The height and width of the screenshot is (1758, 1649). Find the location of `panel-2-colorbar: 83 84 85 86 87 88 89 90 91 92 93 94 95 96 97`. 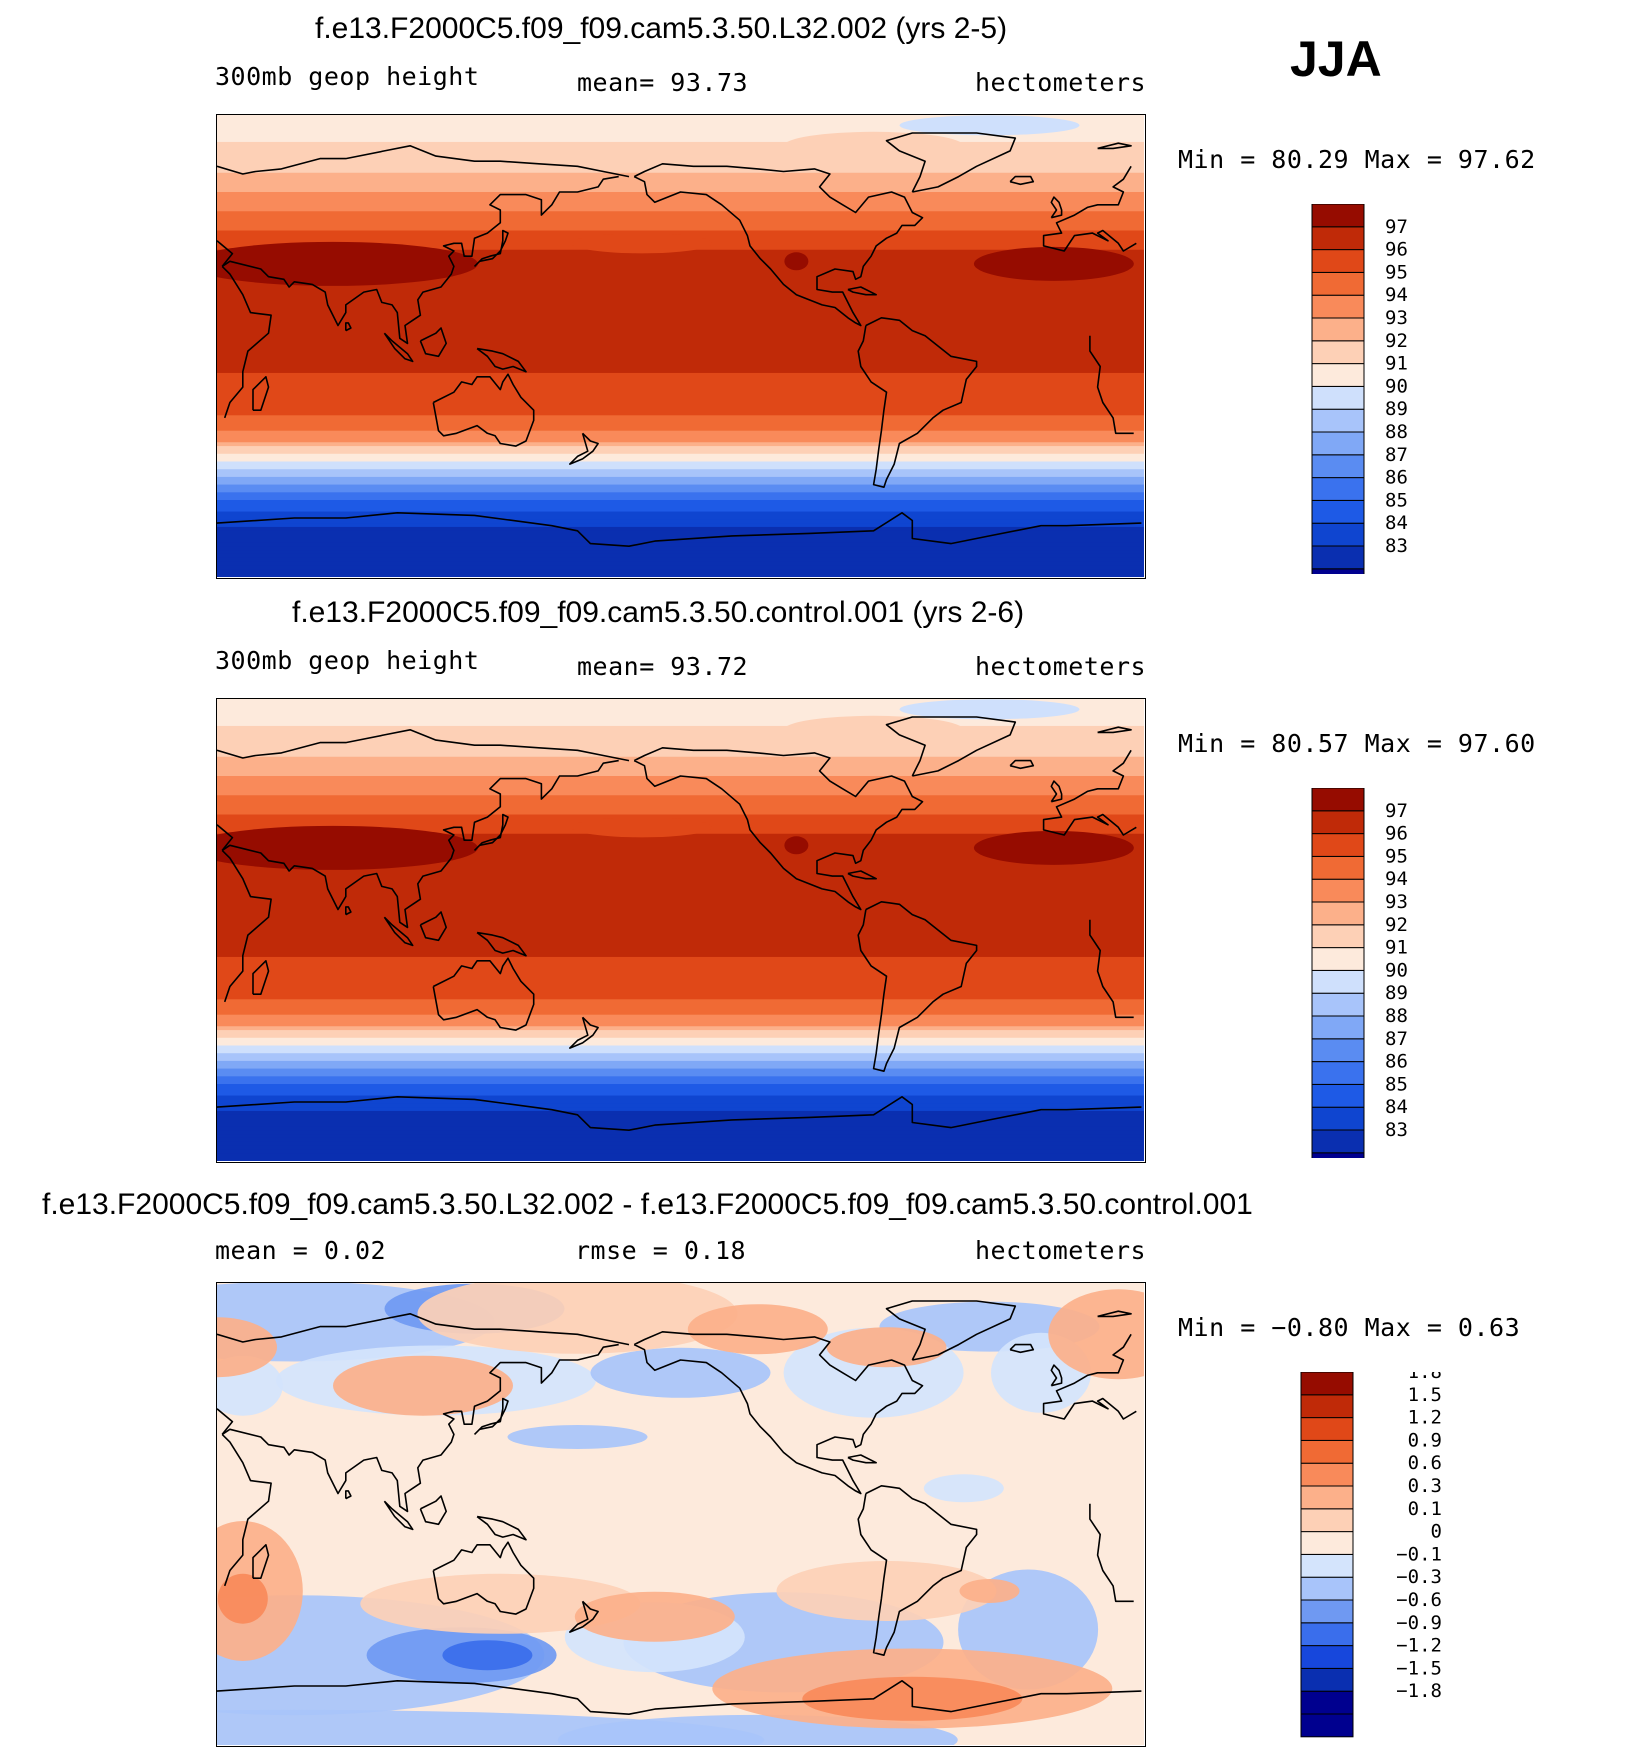

panel-2-colorbar: 83 84 85 86 87 88 89 90 91 92 93 94 95 96 97 is located at coordinates (1386, 982).